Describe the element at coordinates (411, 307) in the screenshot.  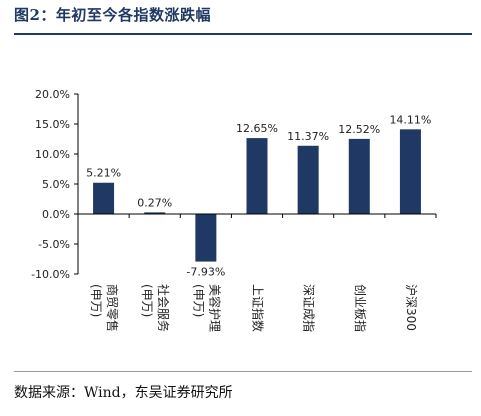
I see `x-category-label: 沪深300` at that location.